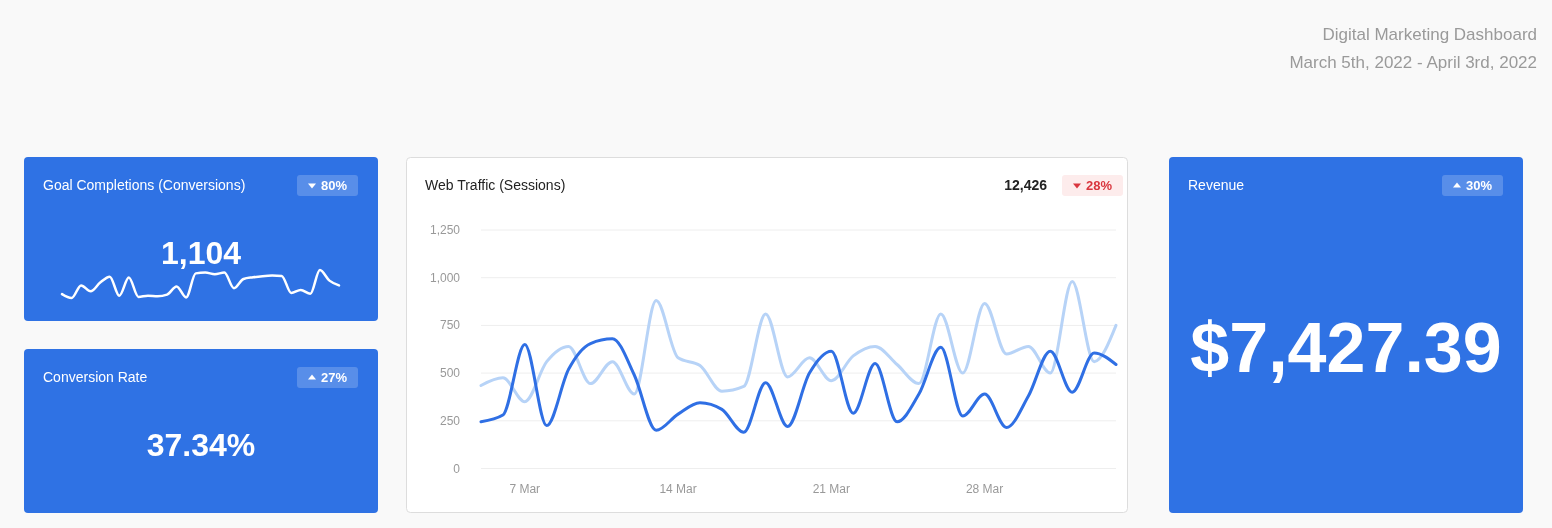 This screenshot has width=1552, height=528. What do you see at coordinates (1346, 348) in the screenshot?
I see `text: $7,427.39` at bounding box center [1346, 348].